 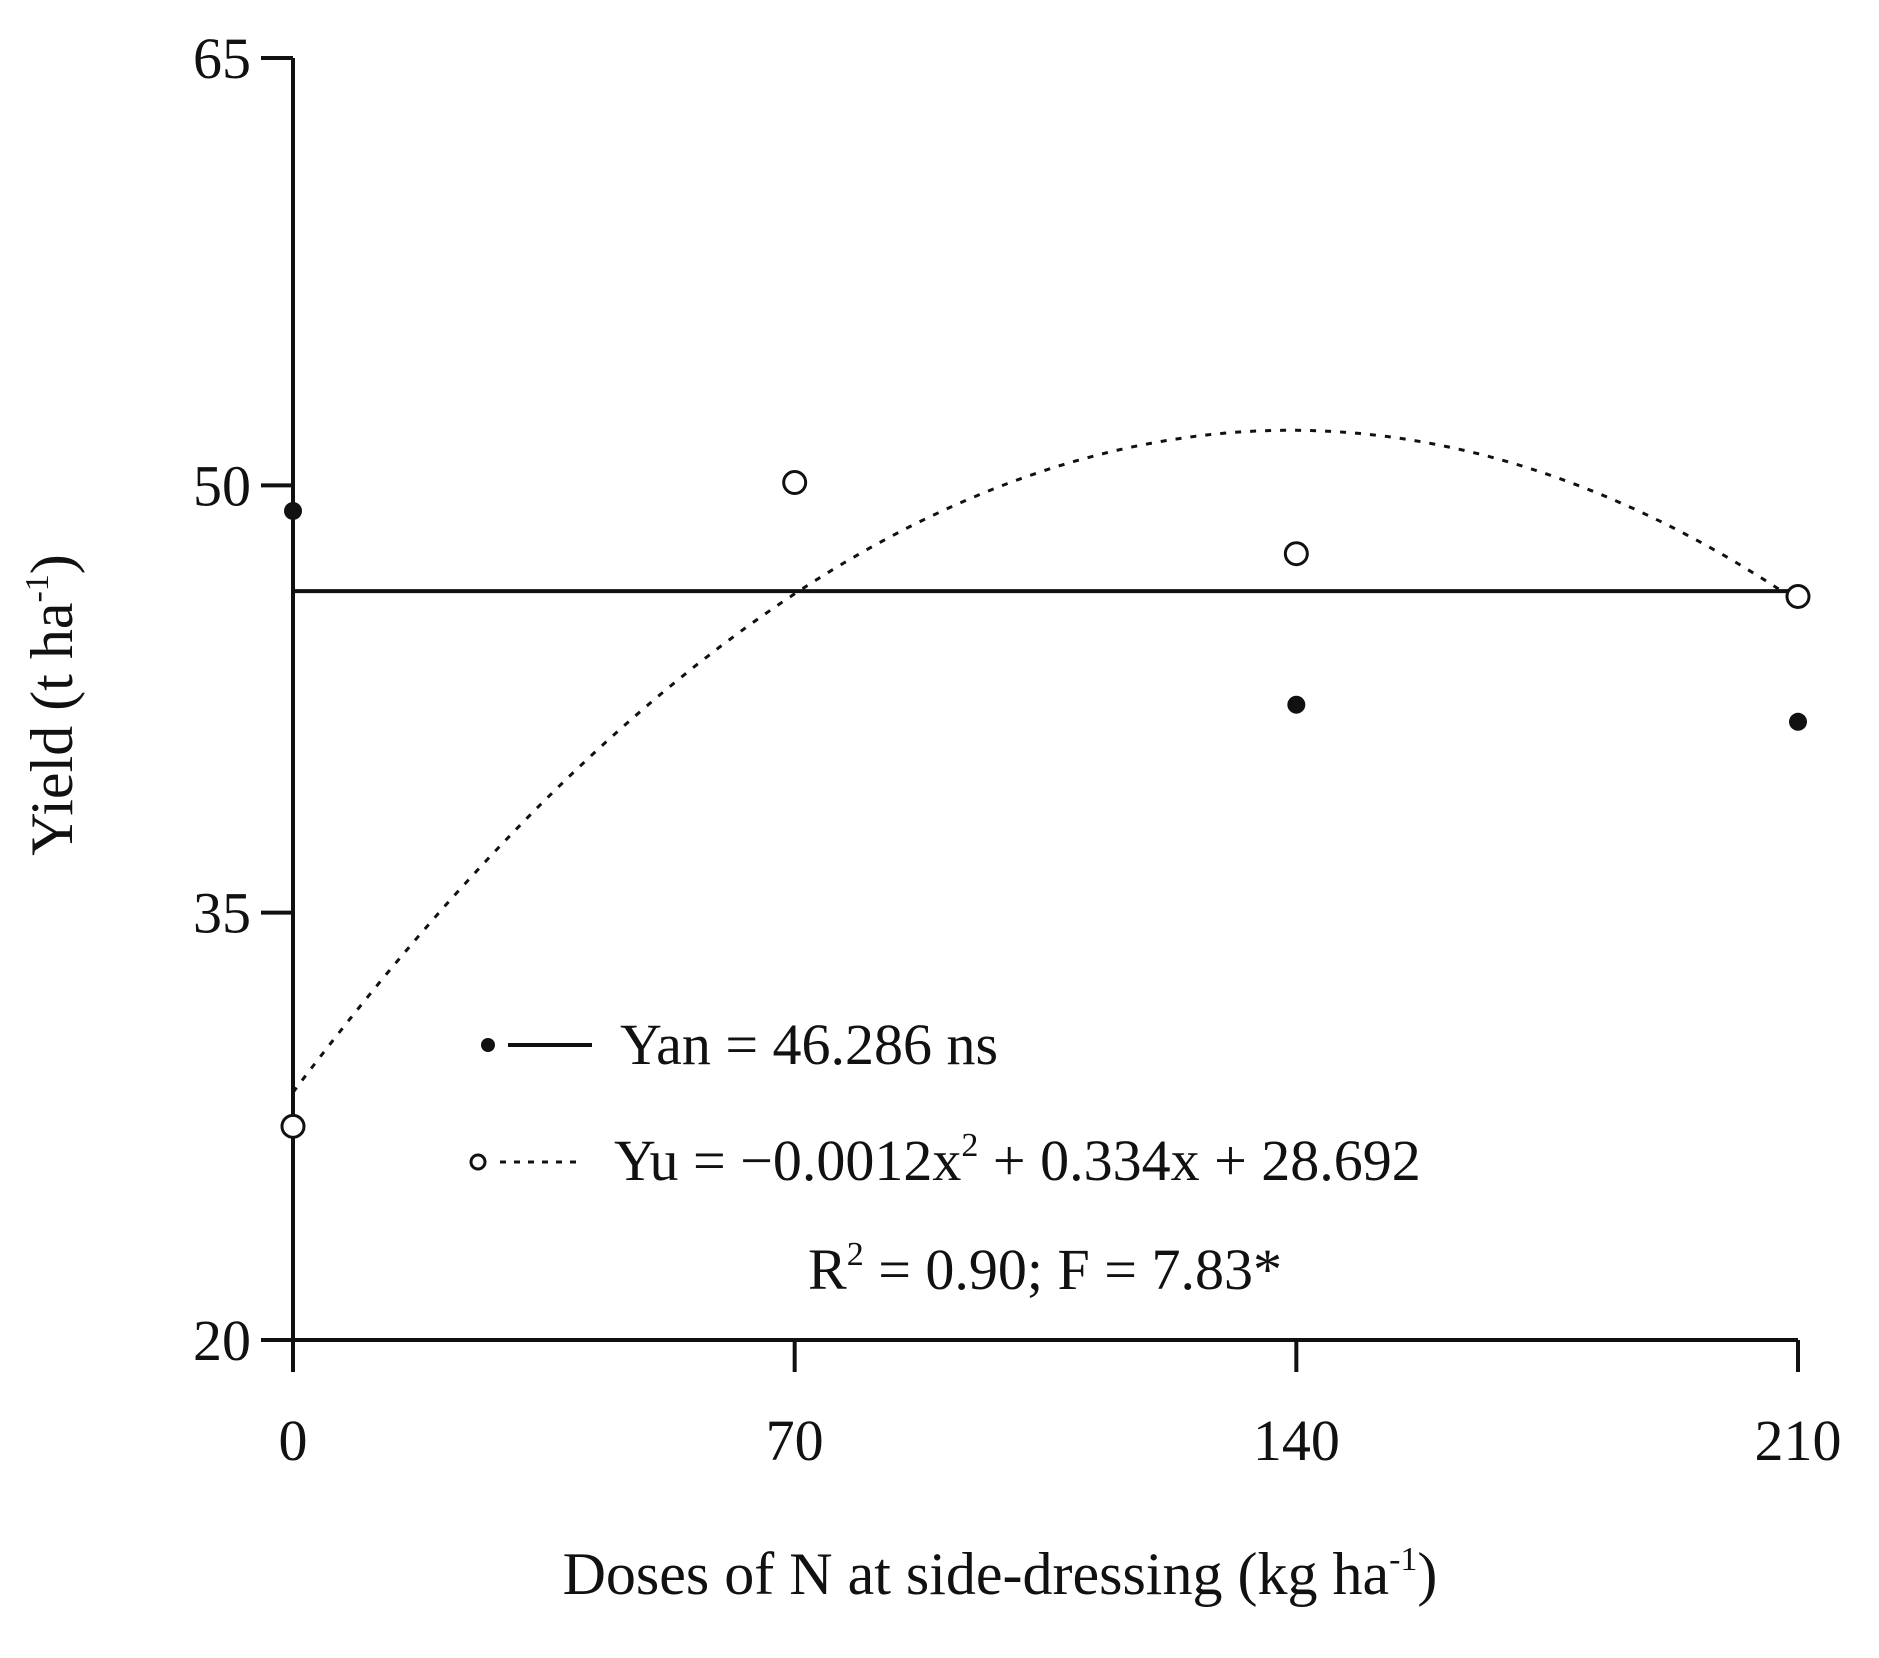 I want to click on y-axis-label-exp: -1, so click(x=37, y=588).